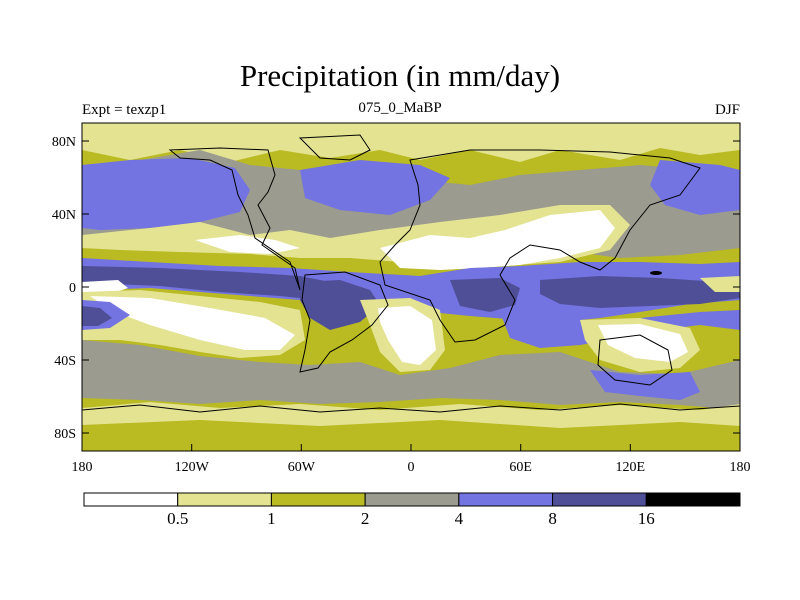  Describe the element at coordinates (411, 142) in the screenshot. I see `arctic-dry-zone` at that location.